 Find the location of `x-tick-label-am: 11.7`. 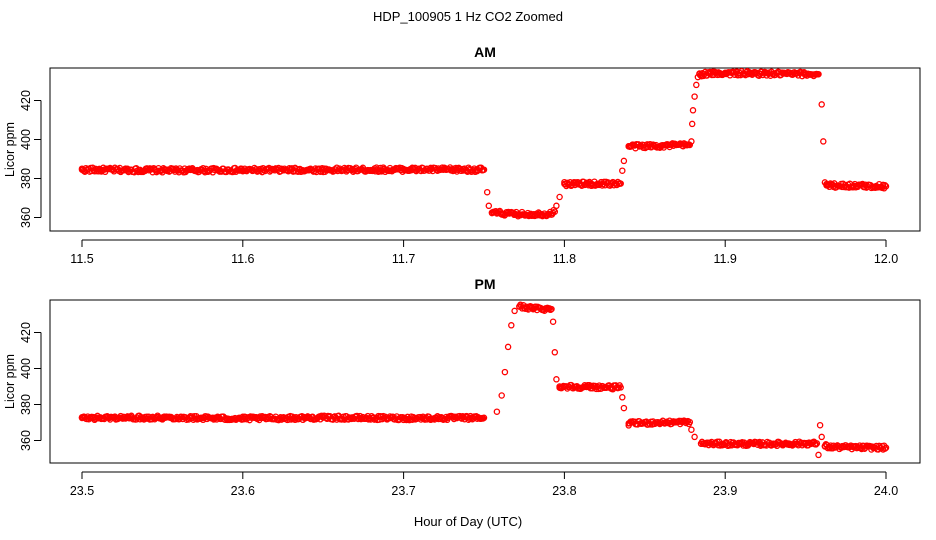

x-tick-label-am: 11.7 is located at coordinates (403, 259).